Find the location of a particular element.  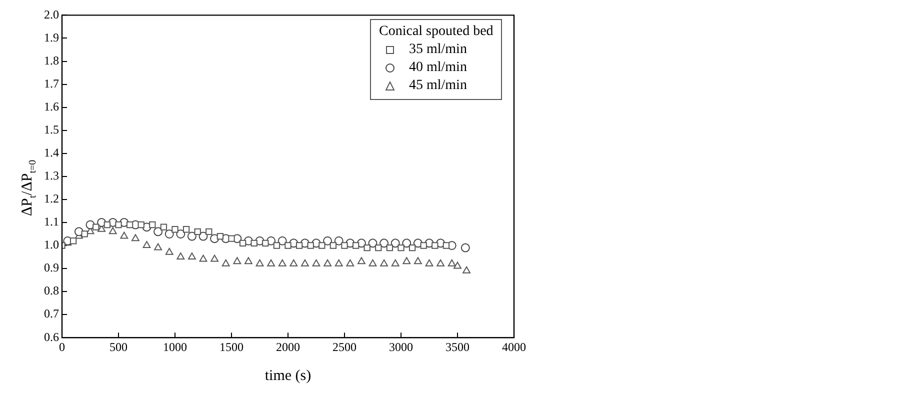

x-tick-label: 1000 is located at coordinates (175, 347).